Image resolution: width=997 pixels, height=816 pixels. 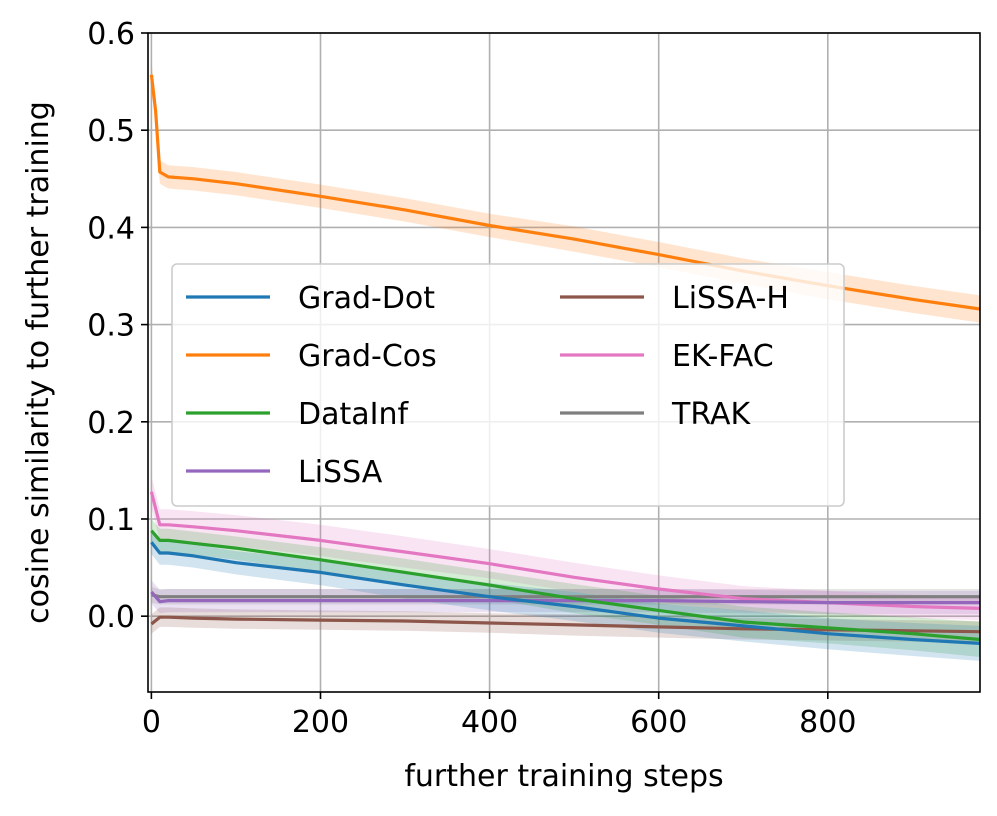 I want to click on legend-label-grad-cos: Grad-Cos, so click(x=367, y=356).